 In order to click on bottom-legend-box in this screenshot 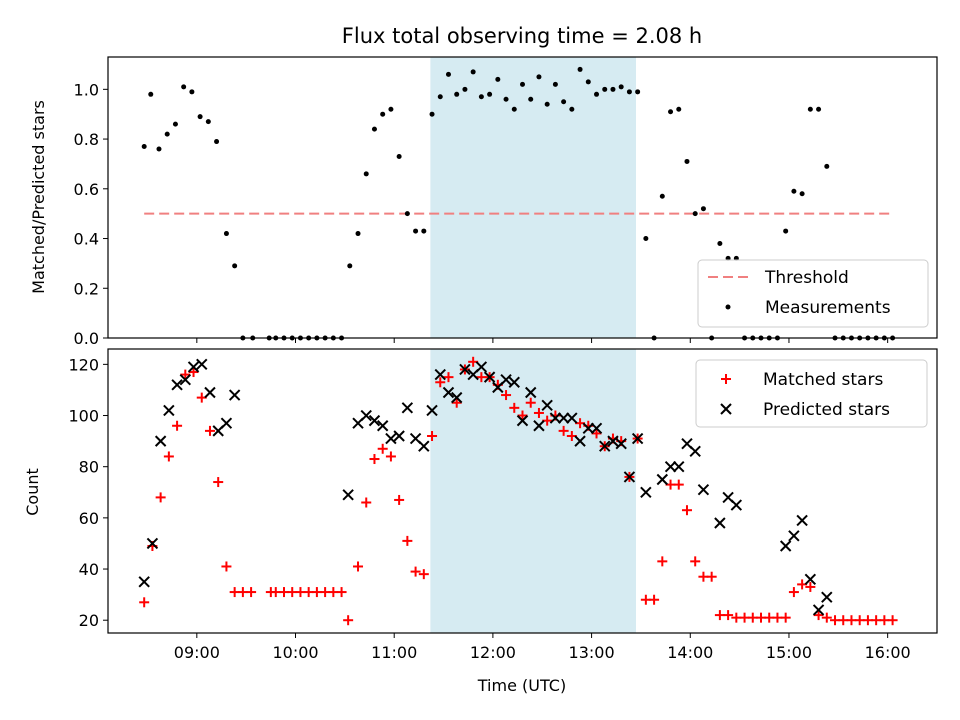, I will do `click(811, 393)`.